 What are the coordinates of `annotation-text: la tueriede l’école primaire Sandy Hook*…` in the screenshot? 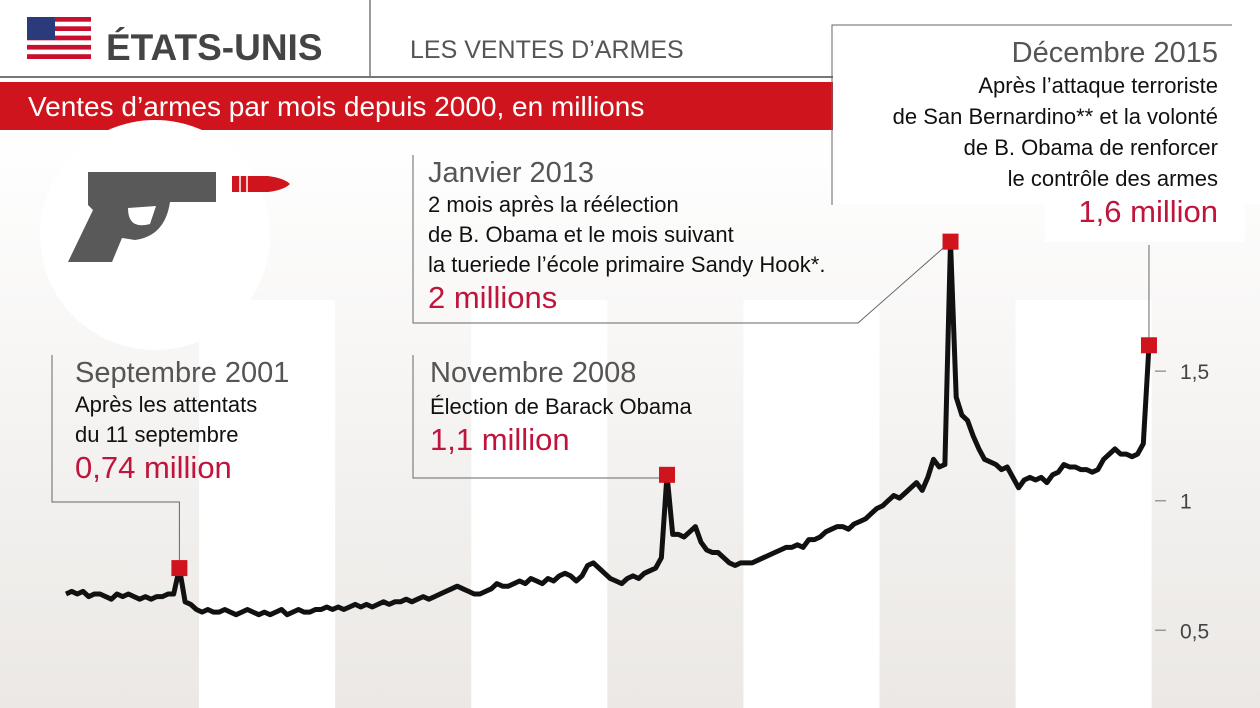 It's located at (626, 264).